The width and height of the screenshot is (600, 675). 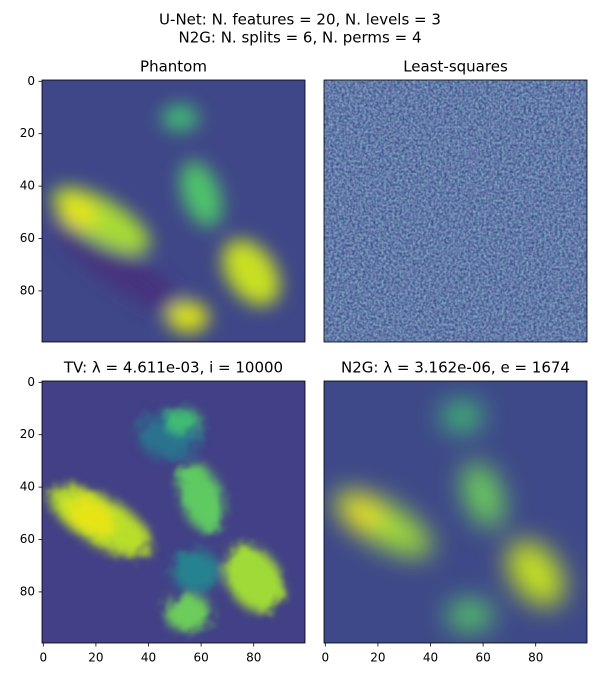 I want to click on panel-title: Least-squares, so click(x=455, y=67).